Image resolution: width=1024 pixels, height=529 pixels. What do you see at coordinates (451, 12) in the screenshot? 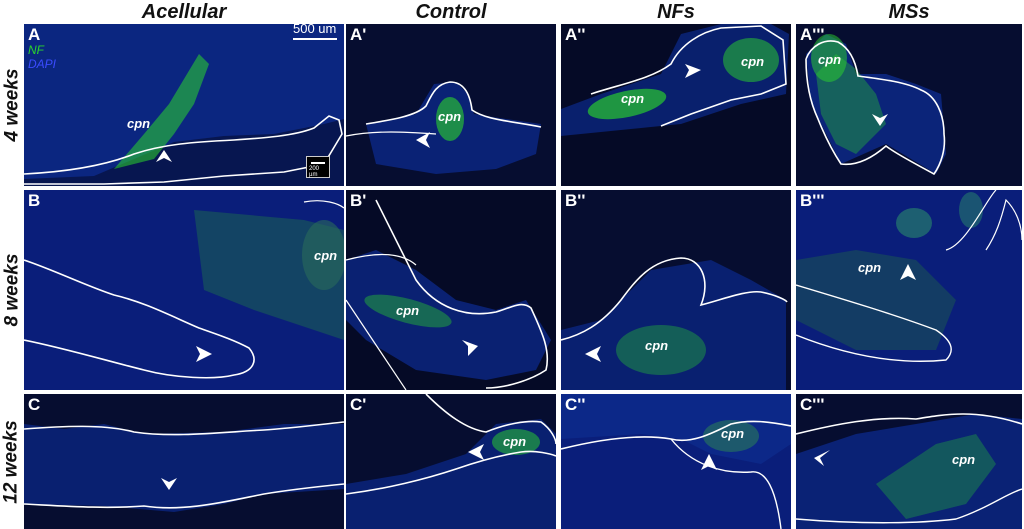
I see `column-title-control: Control` at bounding box center [451, 12].